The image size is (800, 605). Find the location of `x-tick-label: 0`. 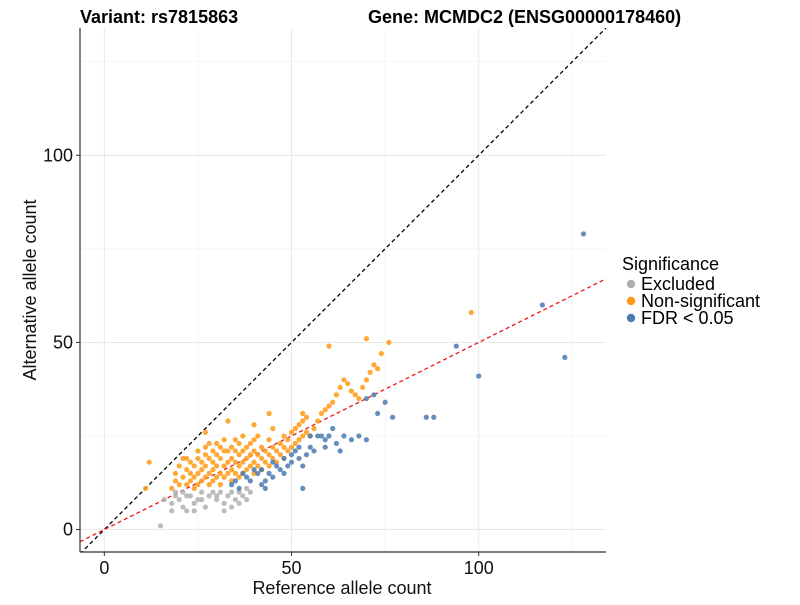

x-tick-label: 0 is located at coordinates (104, 568).